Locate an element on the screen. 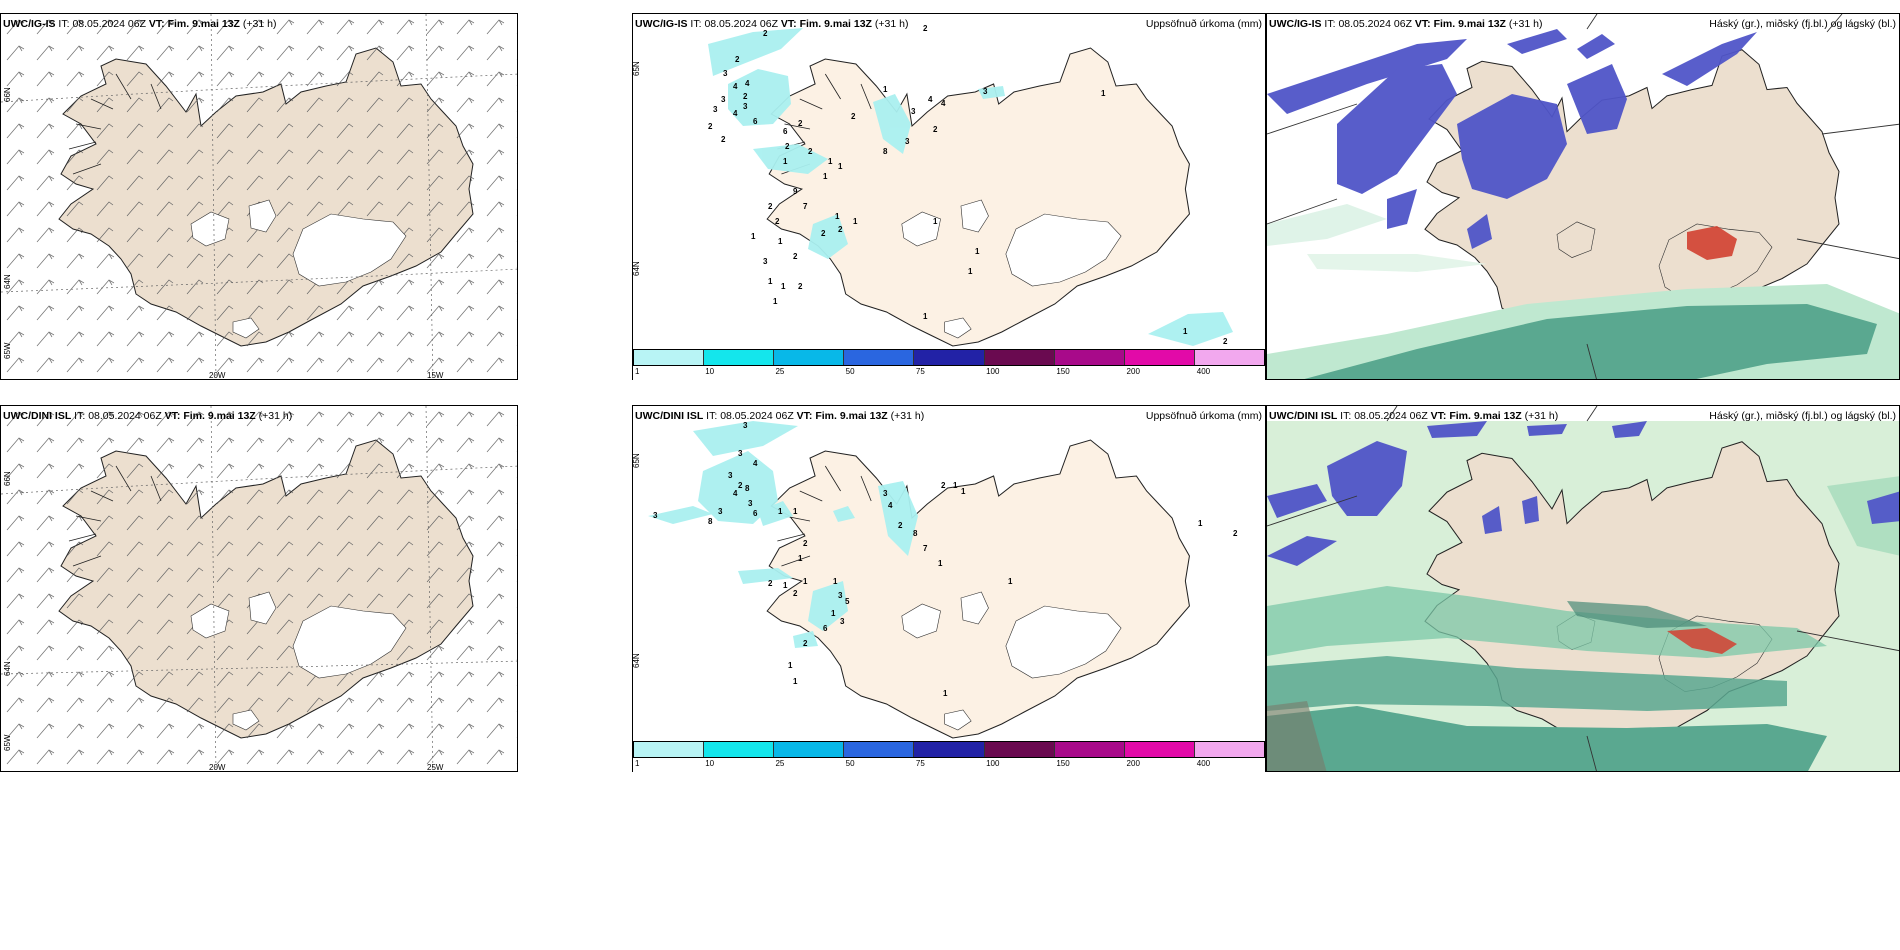 The height and width of the screenshot is (950, 1900). precip-areas is located at coordinates (783, 534).